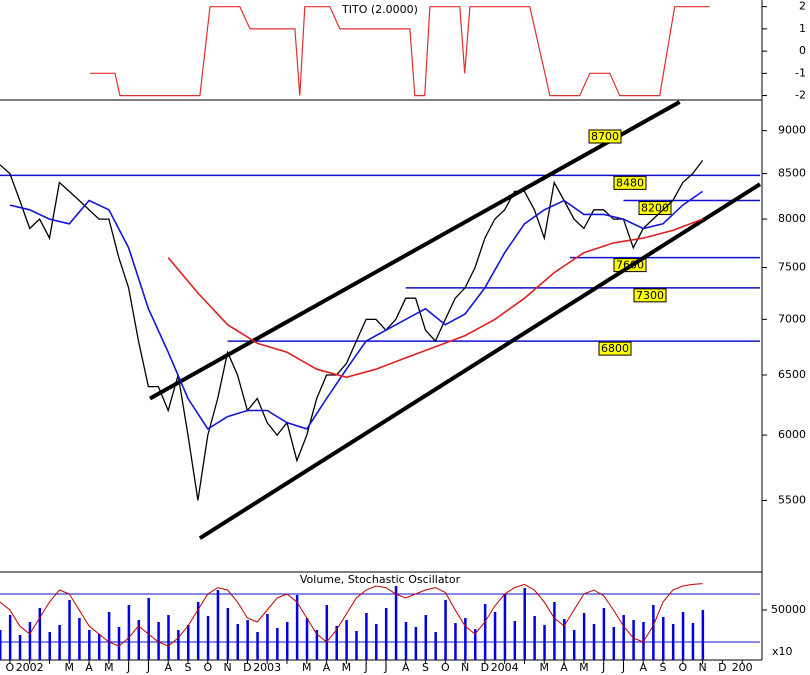 This screenshot has width=810, height=675. Describe the element at coordinates (792, 130) in the screenshot. I see `y-tick-label: 9000` at that location.